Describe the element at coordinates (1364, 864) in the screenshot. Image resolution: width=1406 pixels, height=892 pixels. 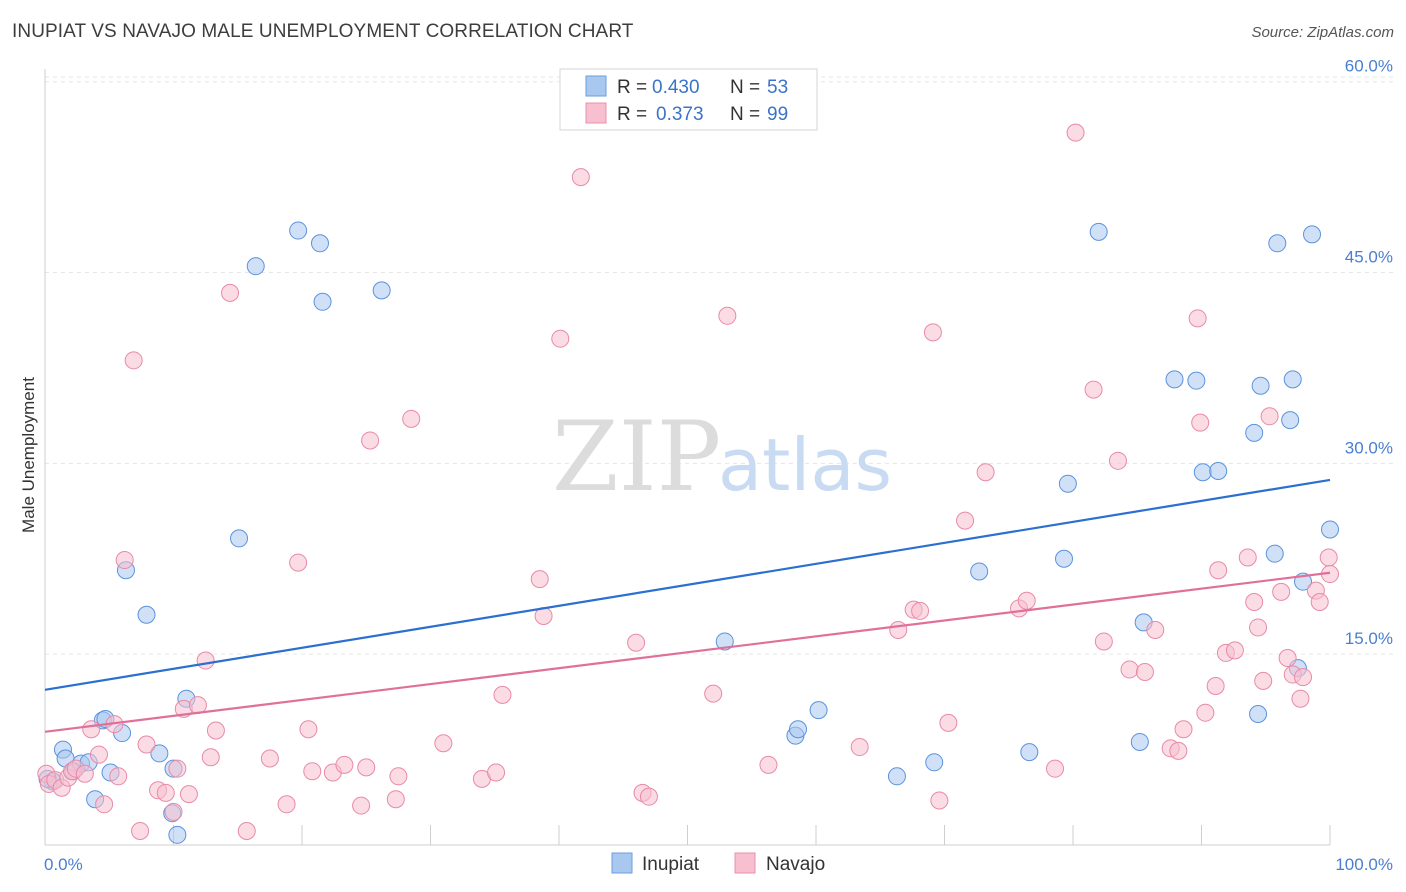
I see `x-tick-label-max: 100.0%` at that location.